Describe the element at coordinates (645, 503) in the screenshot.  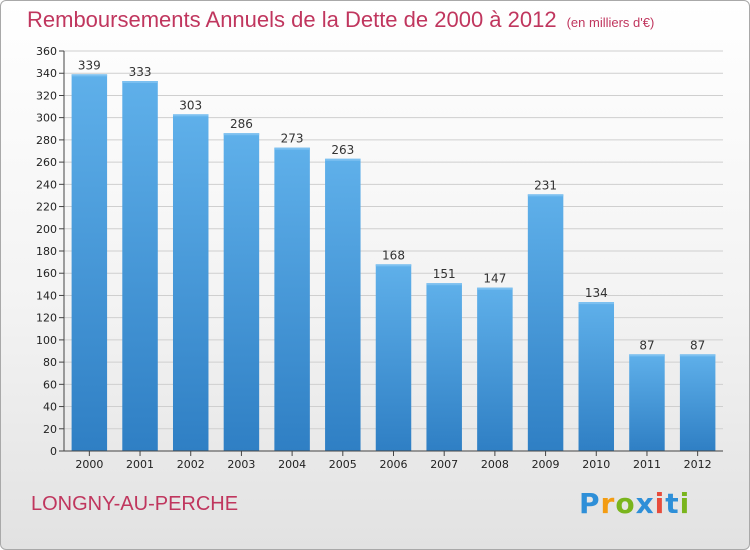
I see `logo-letter: x` at that location.